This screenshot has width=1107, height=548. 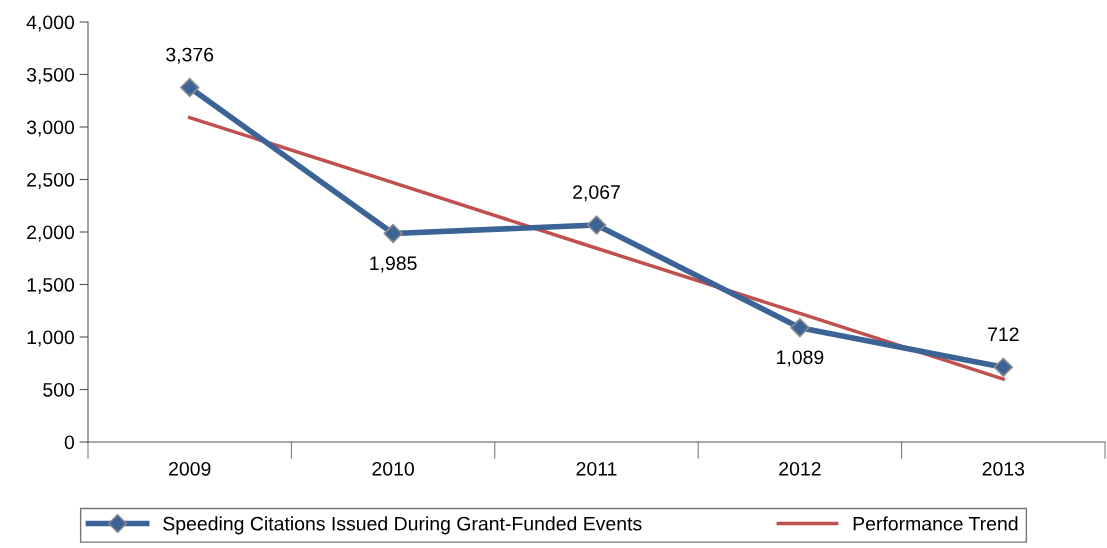 What do you see at coordinates (190, 55) in the screenshot?
I see `data-label: 3,376` at bounding box center [190, 55].